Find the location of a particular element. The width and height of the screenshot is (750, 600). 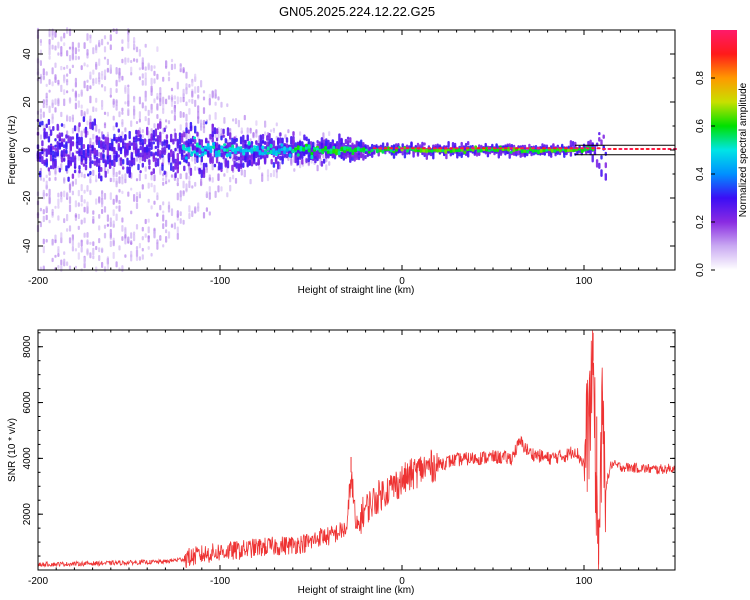

snr-x-label: Height of straight line (km) is located at coordinates (356, 590).